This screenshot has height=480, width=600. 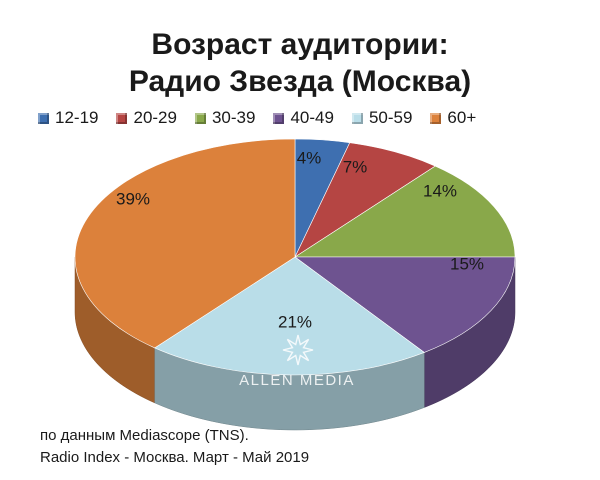 I want to click on legend-item: 50-59, so click(x=382, y=118).